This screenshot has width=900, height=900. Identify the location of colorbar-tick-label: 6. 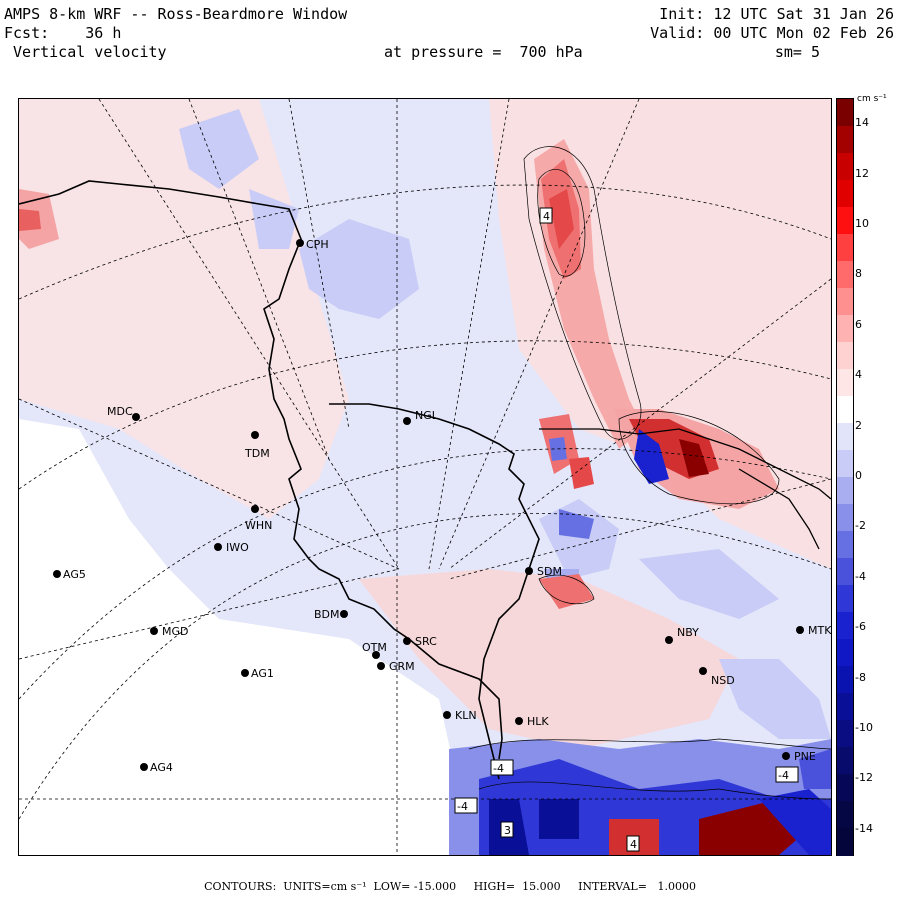
(858, 324).